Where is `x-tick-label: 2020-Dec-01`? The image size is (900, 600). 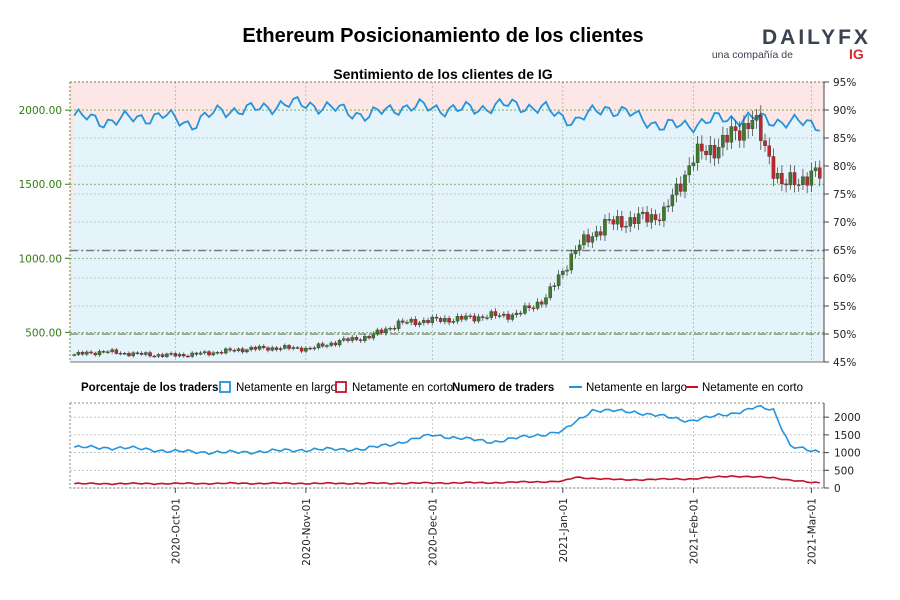
x-tick-label: 2020-Dec-01 is located at coordinates (433, 532).